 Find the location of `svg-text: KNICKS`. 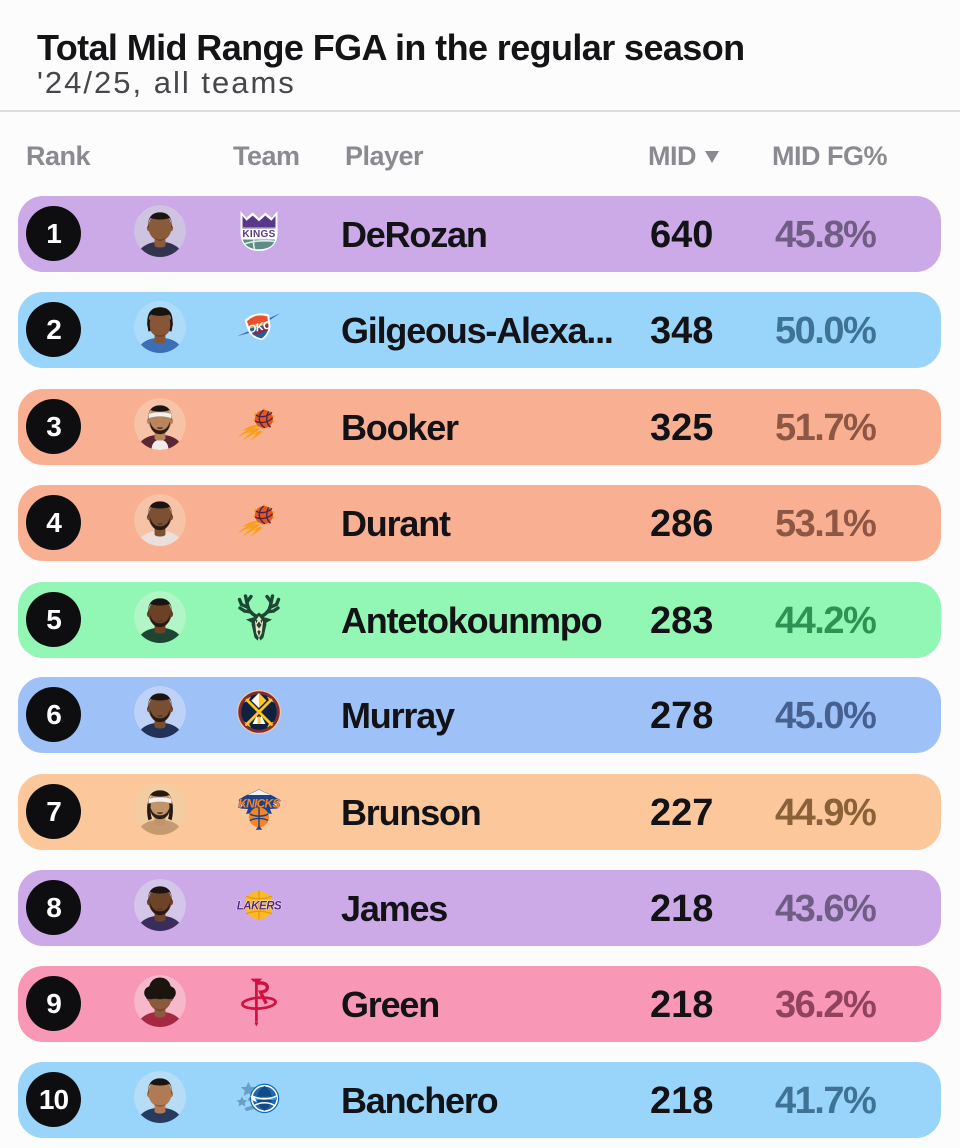

svg-text: KNICKS is located at coordinates (259, 804).